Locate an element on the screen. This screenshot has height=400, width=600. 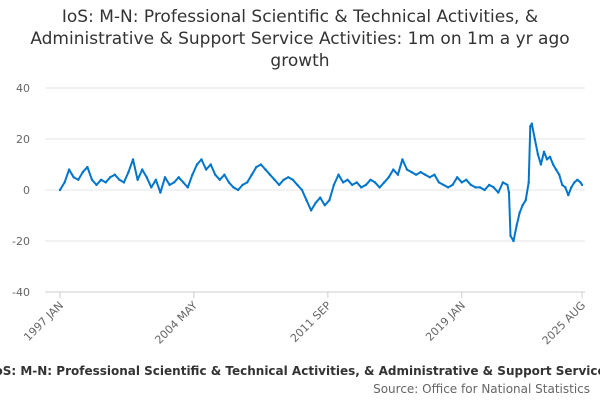
x-axis-ticks: 1997 JAN 2004 MAY 2011 SEP 2019 JAN 2025 AUG is located at coordinates (304, 319).